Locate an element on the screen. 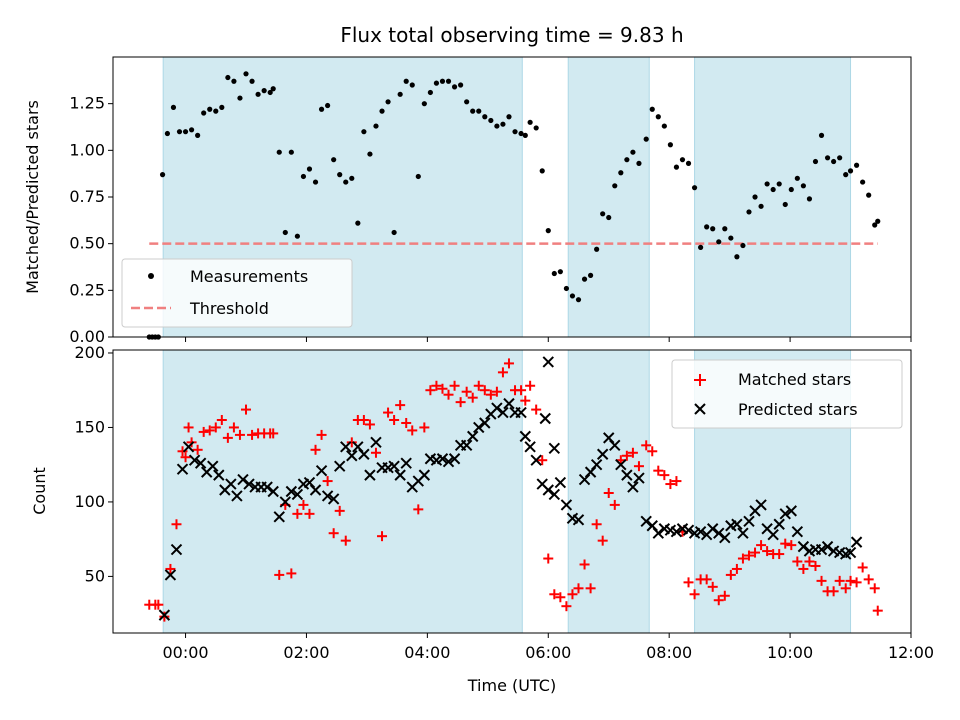 The image size is (960, 720). legend-measurements-label: Measurements is located at coordinates (249, 276).